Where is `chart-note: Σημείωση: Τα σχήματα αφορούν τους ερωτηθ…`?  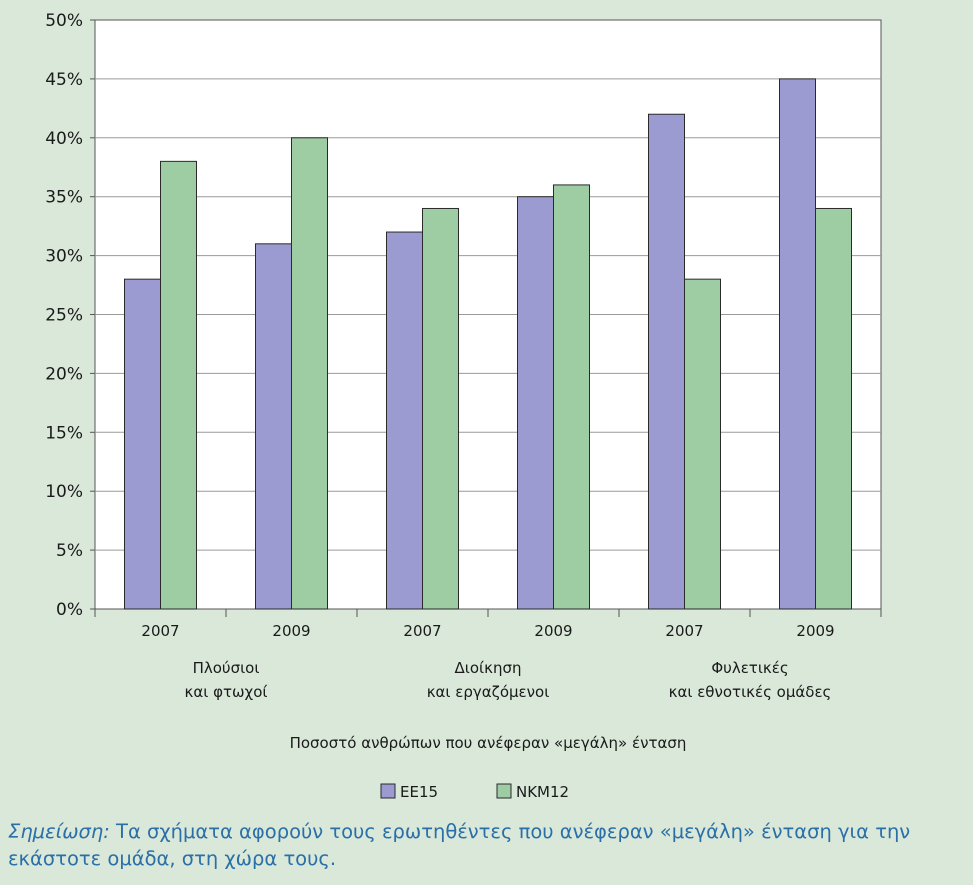 chart-note: Σημείωση: Τα σχήματα αφορούν τους ερωτηθ… is located at coordinates (488, 845).